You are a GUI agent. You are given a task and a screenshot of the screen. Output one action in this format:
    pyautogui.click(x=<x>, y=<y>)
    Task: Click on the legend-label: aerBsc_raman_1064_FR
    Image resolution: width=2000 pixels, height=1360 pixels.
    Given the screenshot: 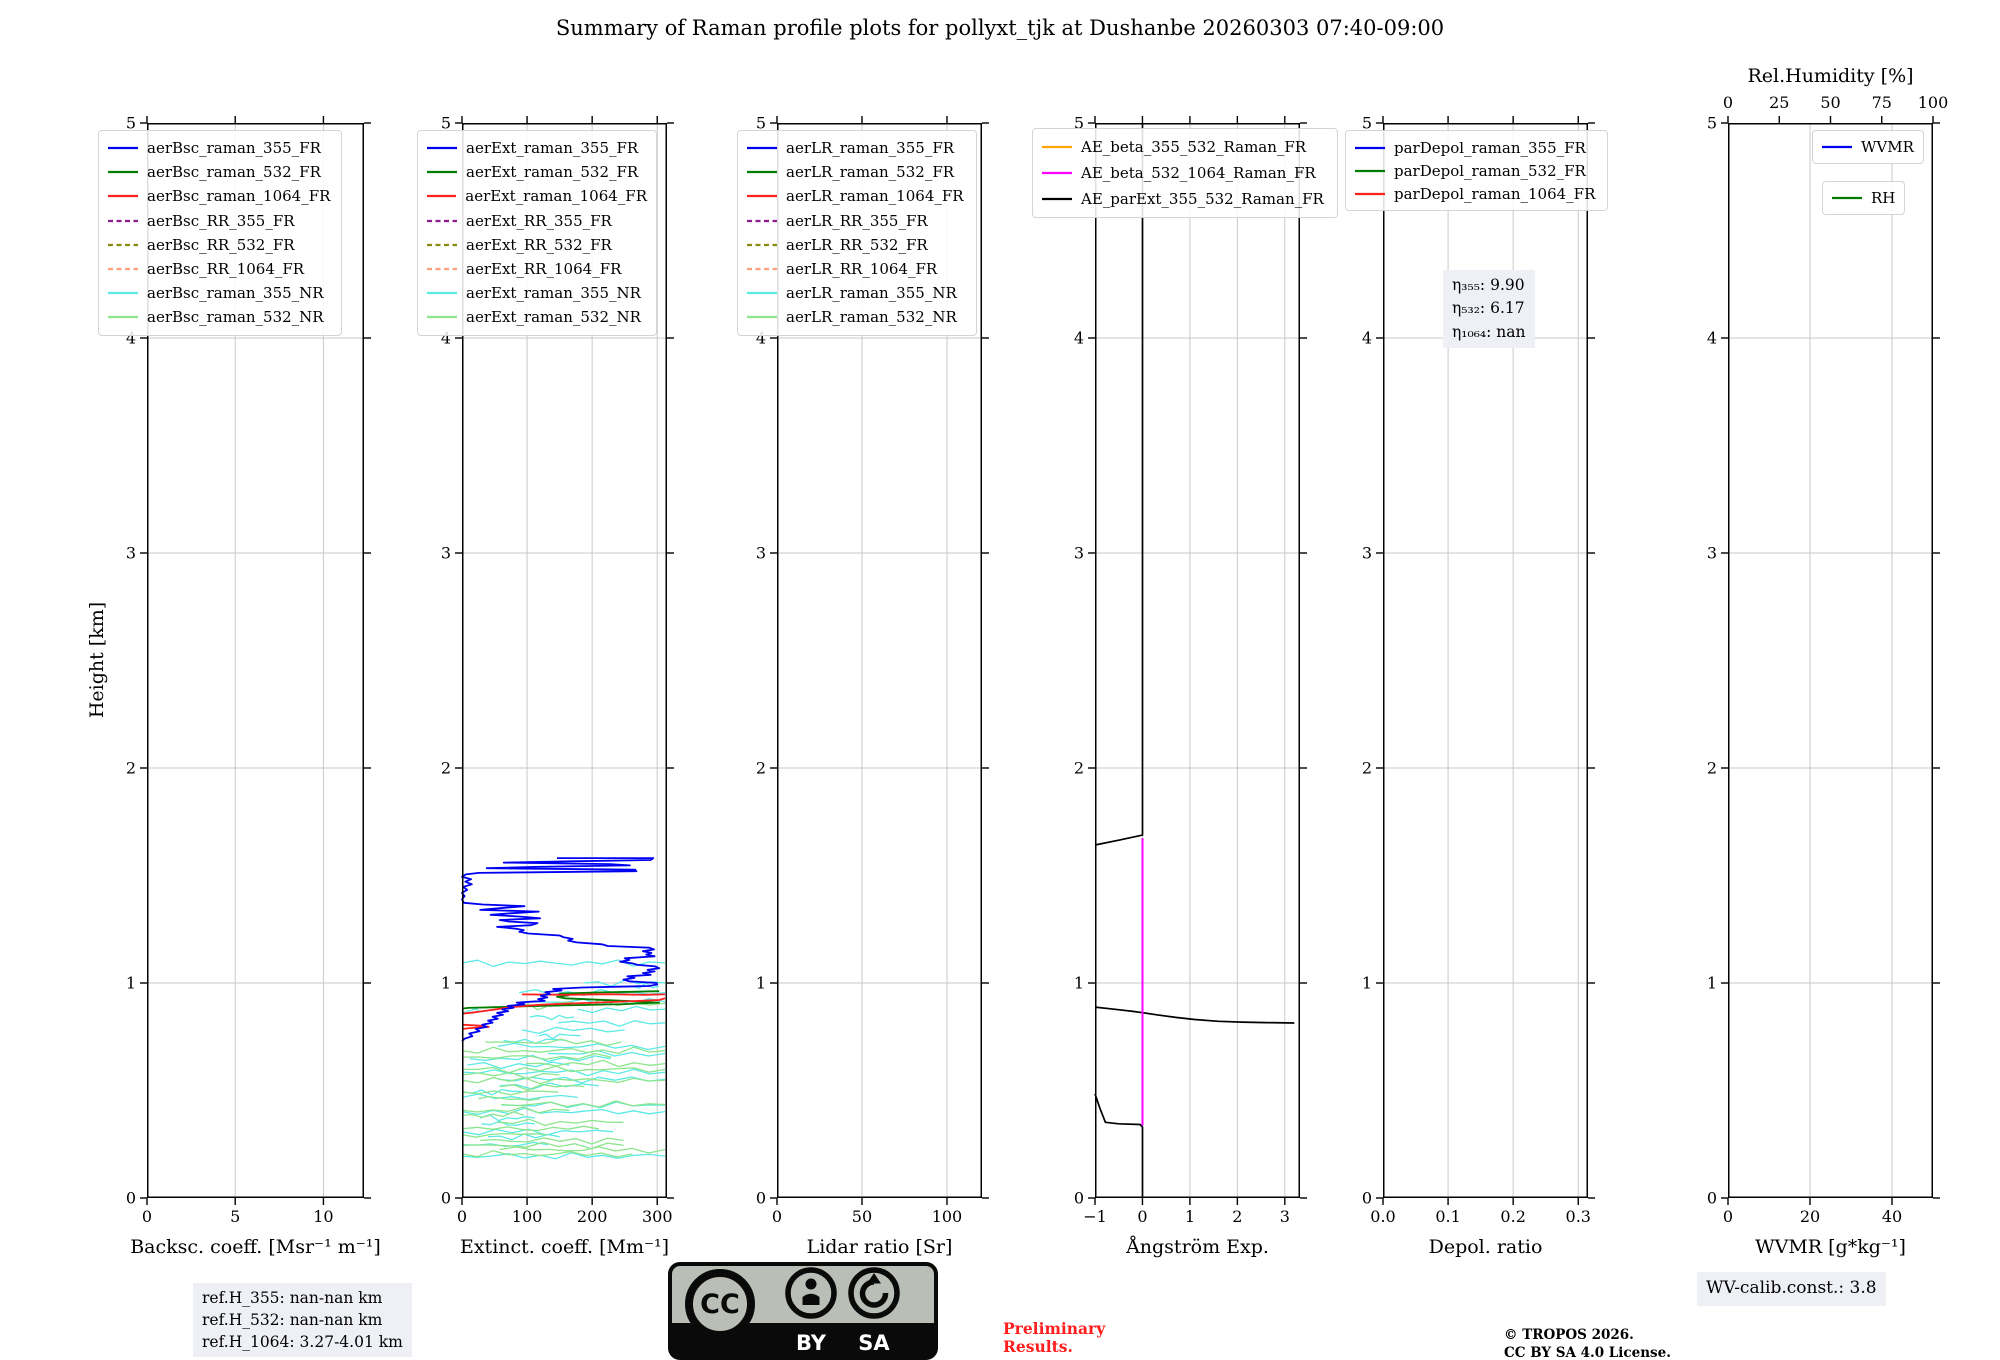 What is the action you would take?
    pyautogui.click(x=239, y=196)
    